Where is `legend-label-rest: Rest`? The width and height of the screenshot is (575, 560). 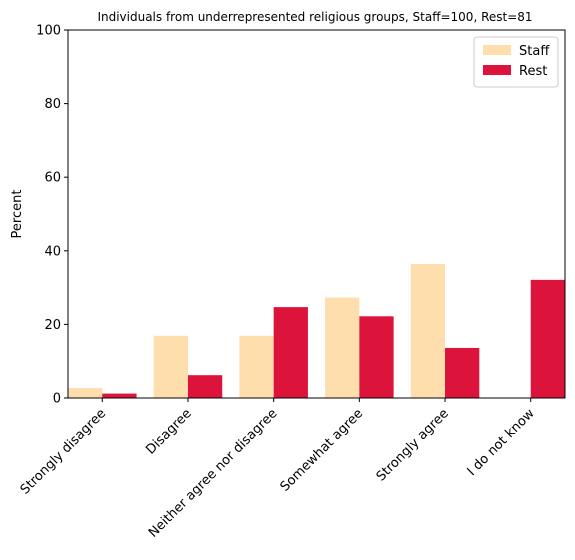 legend-label-rest: Rest is located at coordinates (533, 71).